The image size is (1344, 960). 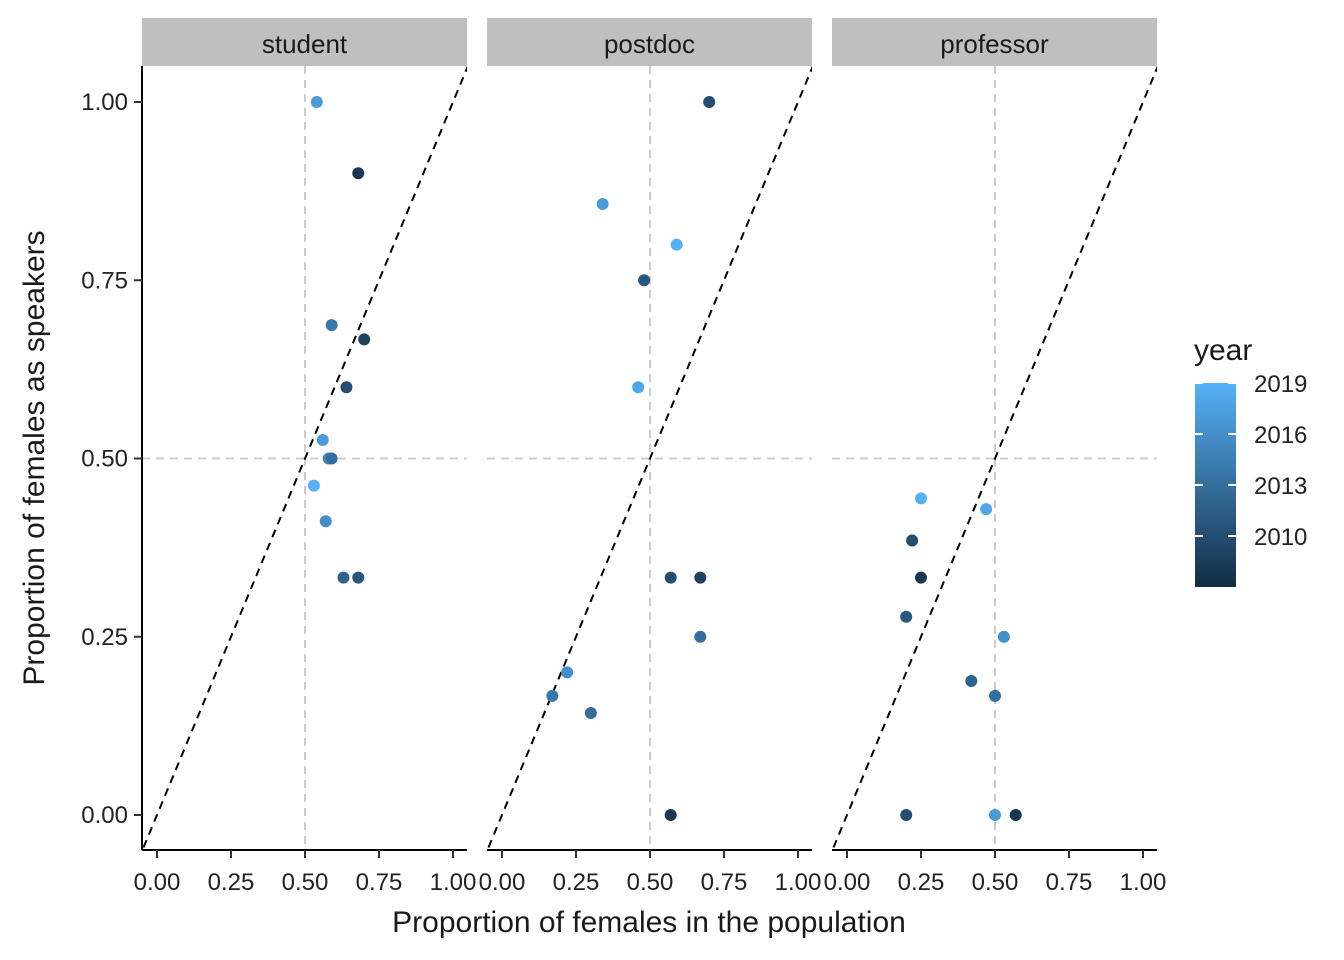 I want to click on legend-tick-label: 2019, so click(x=1280, y=384).